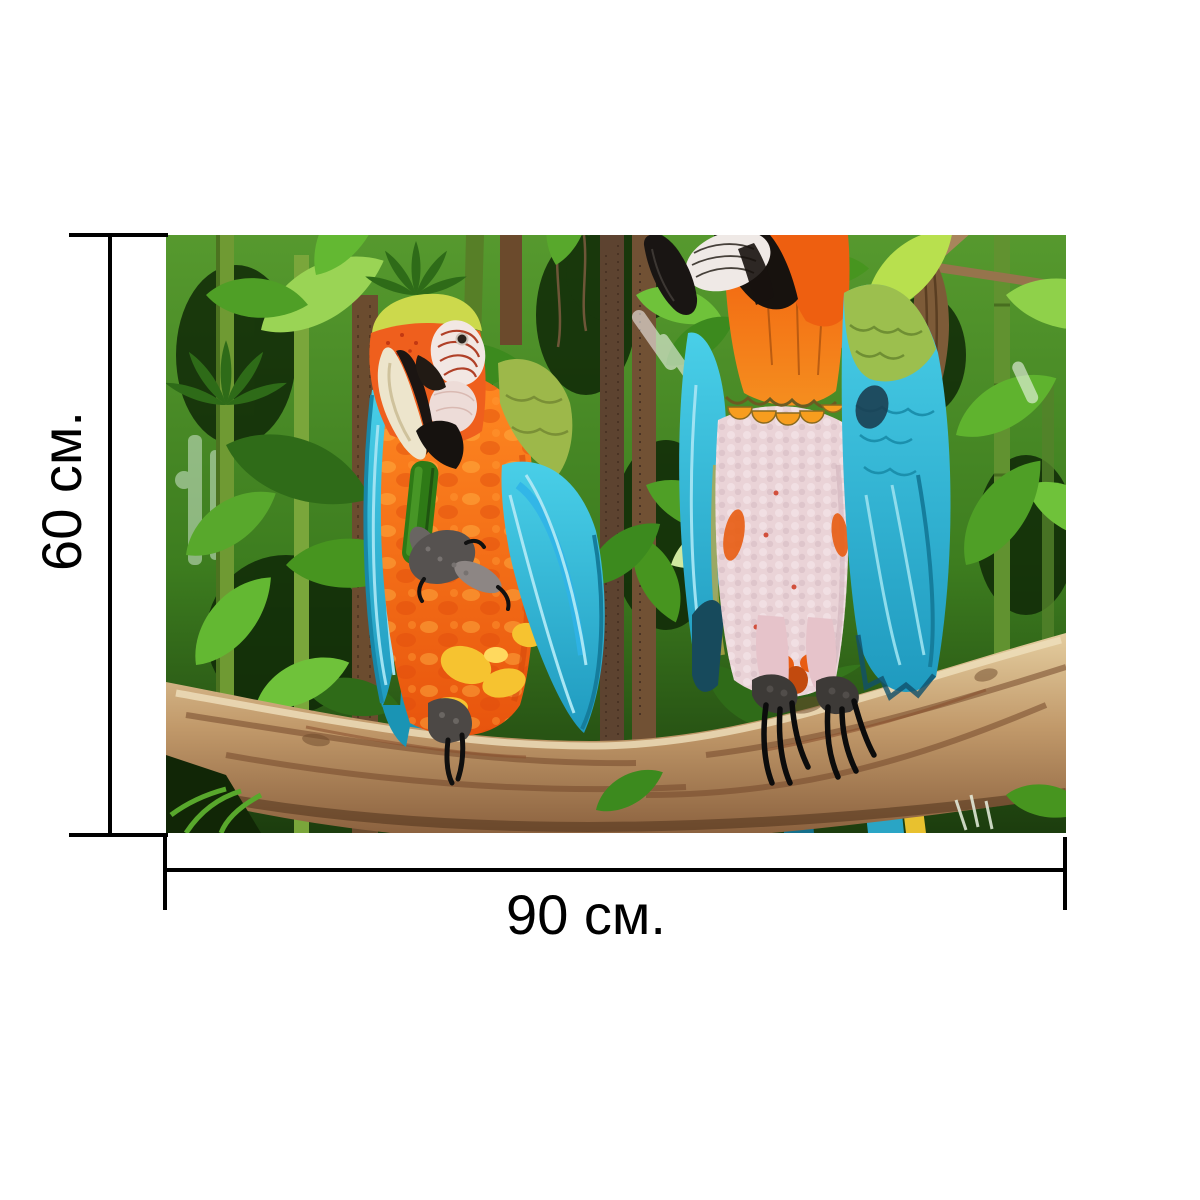  Describe the element at coordinates (1065, 873) in the screenshot. I see `width-tick-right` at that location.